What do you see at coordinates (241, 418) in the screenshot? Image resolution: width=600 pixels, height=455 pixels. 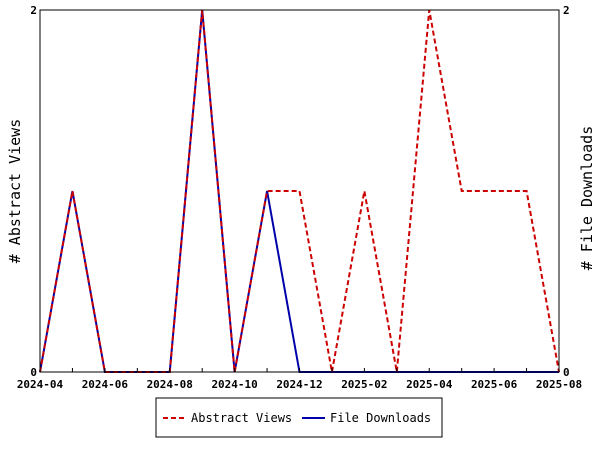 I see `legend-label-abstract-views: Abstract Views` at bounding box center [241, 418].